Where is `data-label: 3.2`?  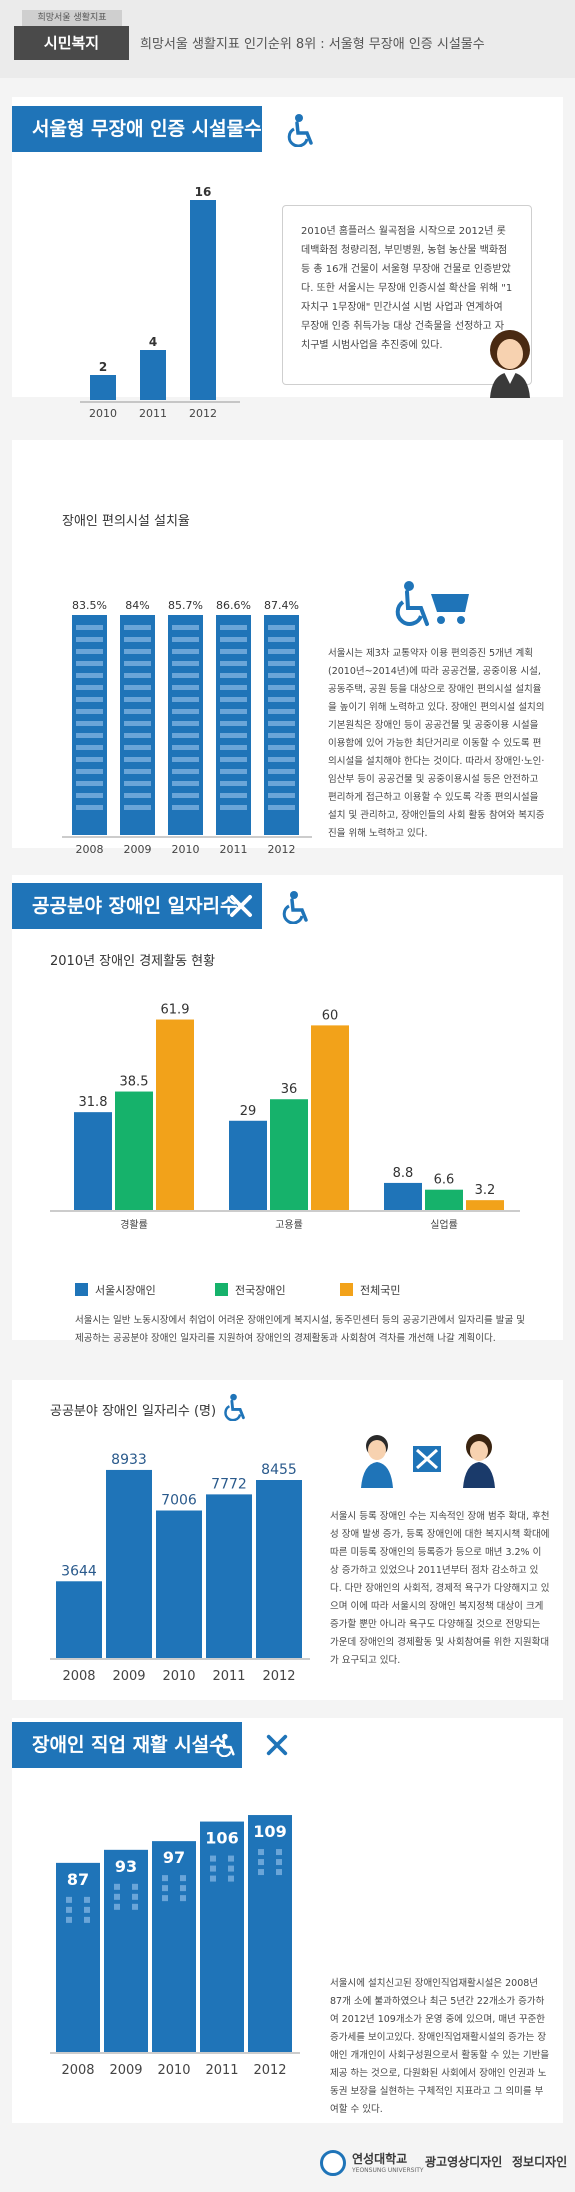
data-label: 3.2 is located at coordinates (485, 1190).